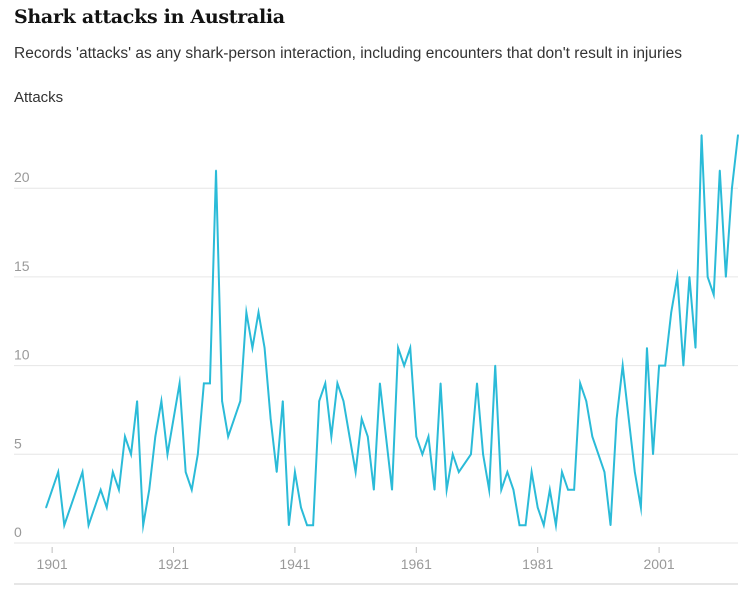 The image size is (750, 591). What do you see at coordinates (22, 355) in the screenshot?
I see `y-tick-label: 10` at bounding box center [22, 355].